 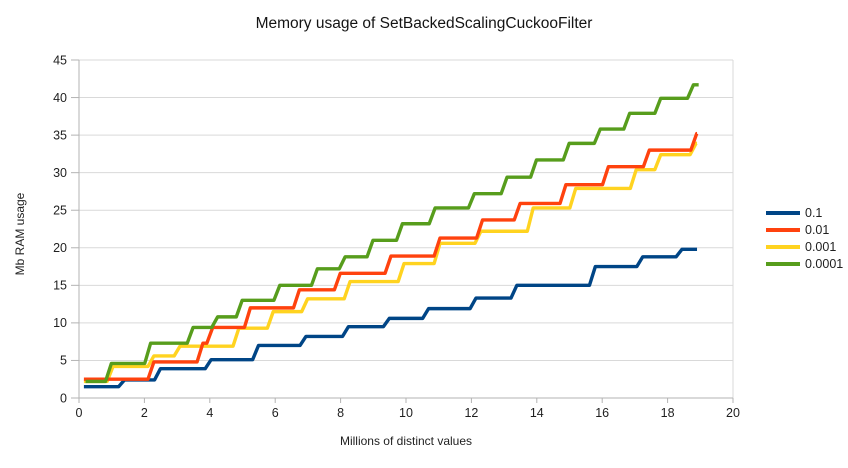 I want to click on legend-item: 0.1, so click(x=804, y=212).